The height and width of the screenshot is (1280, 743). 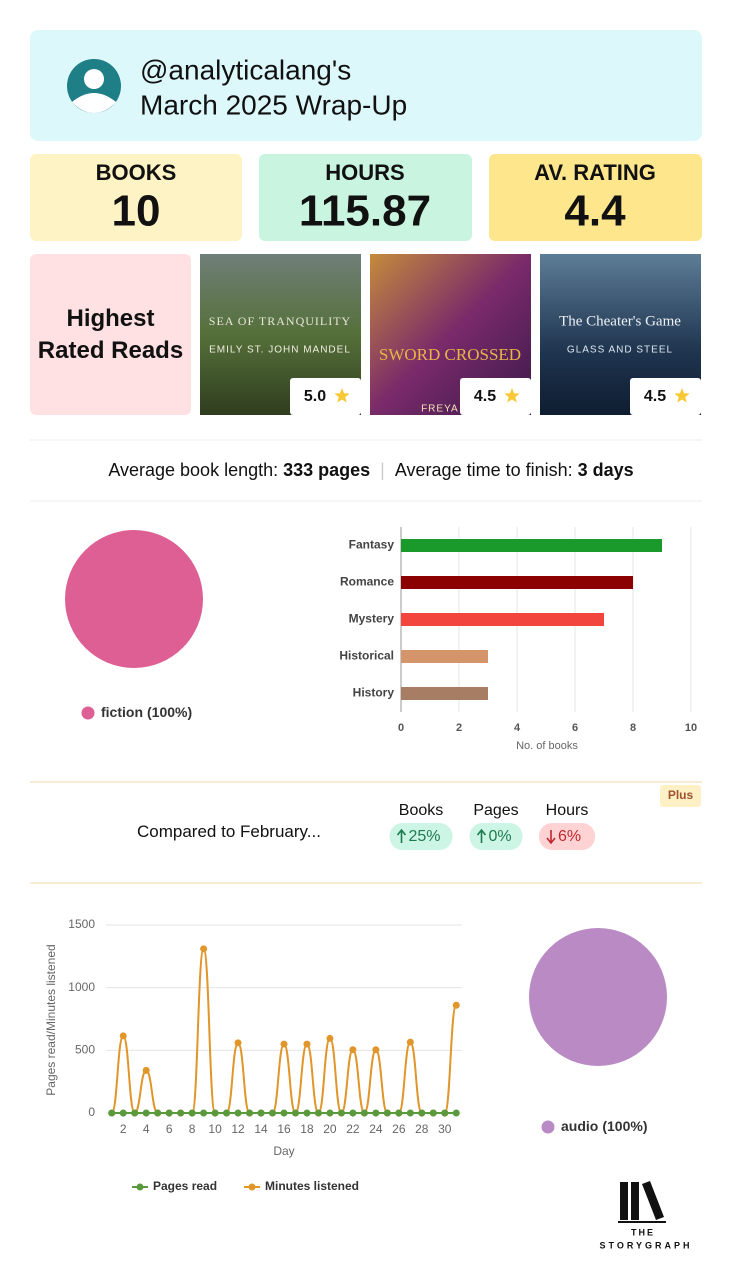 I want to click on legend-label: audio (100%), so click(x=604, y=1126).